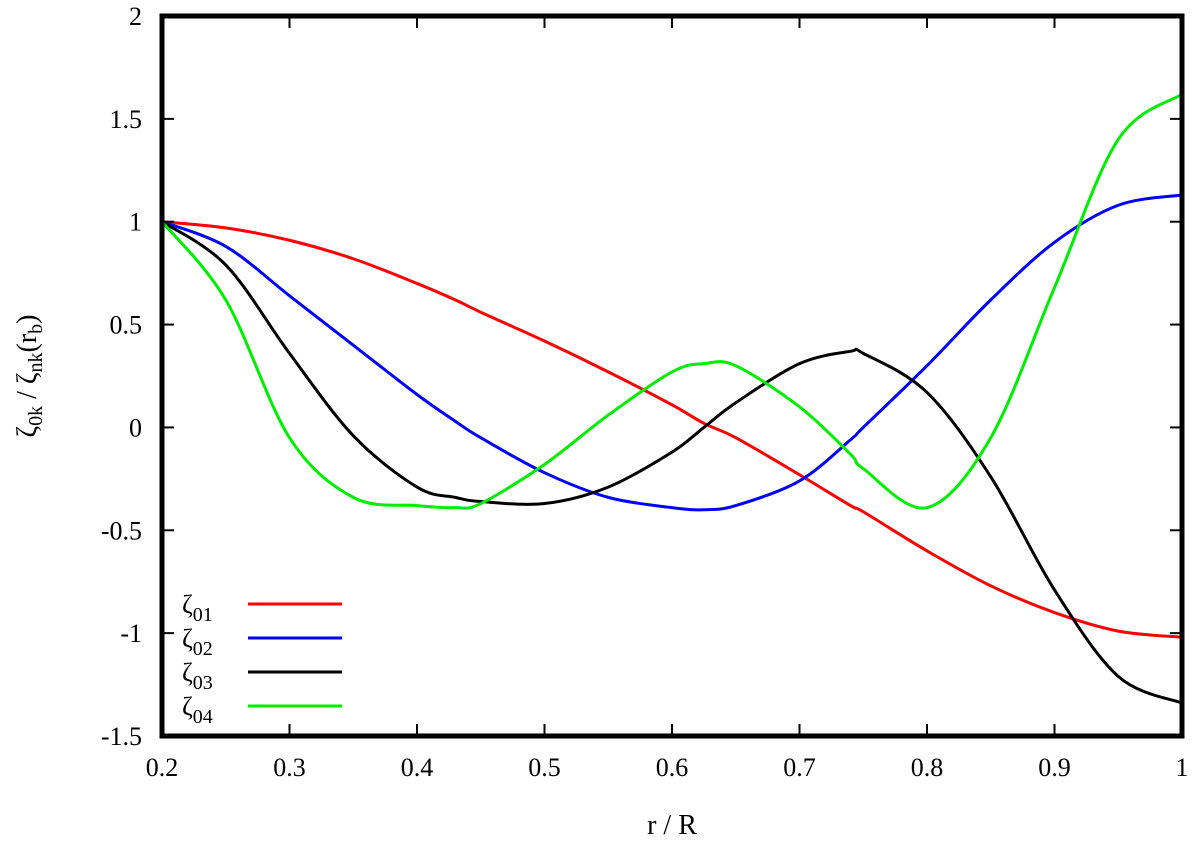 This screenshot has width=1200, height=845. Describe the element at coordinates (672, 825) in the screenshot. I see `x-axis-title: r / R` at that location.